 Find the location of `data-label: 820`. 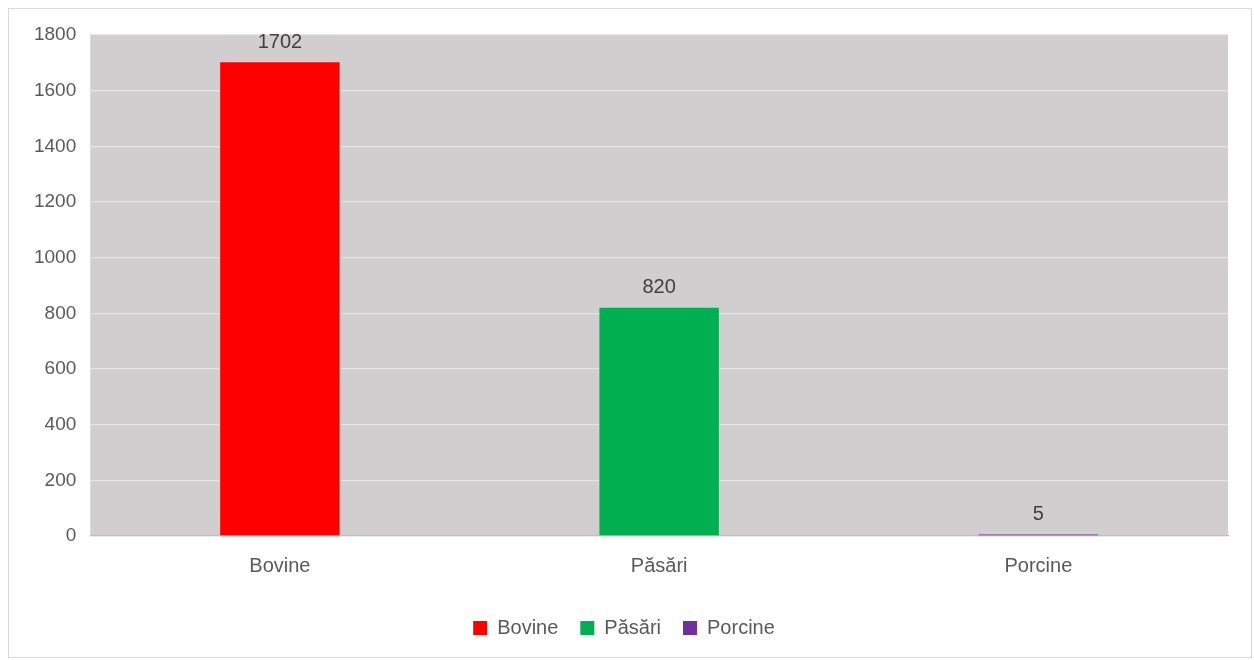

data-label: 820 is located at coordinates (659, 286).